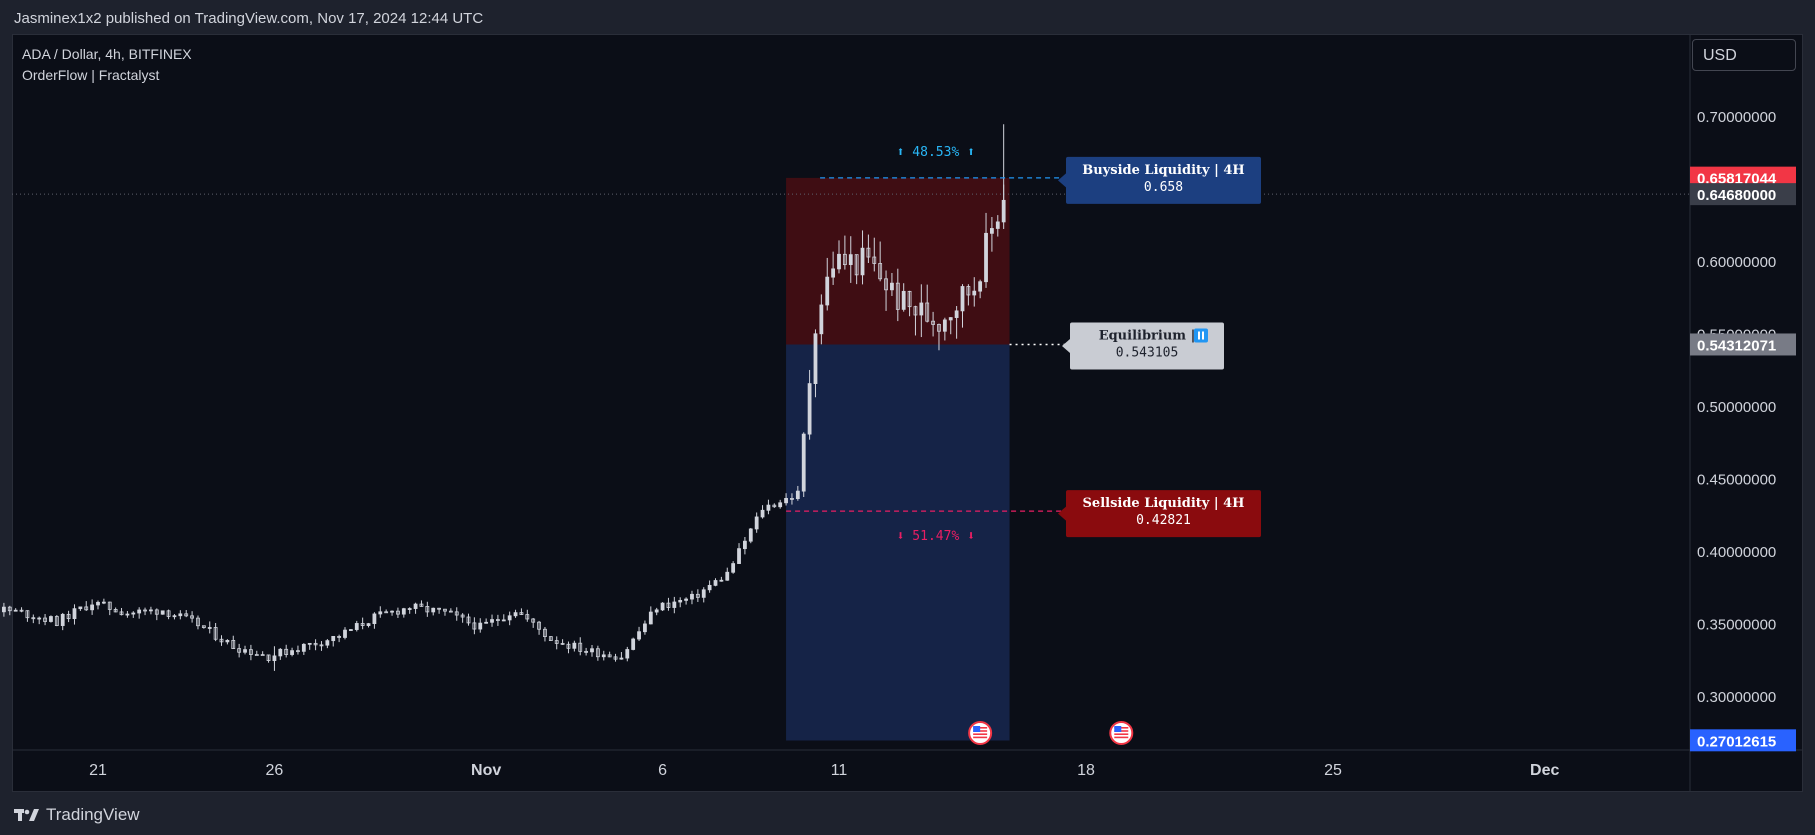  Describe the element at coordinates (662, 770) in the screenshot. I see `time-tick-label: 6` at that location.